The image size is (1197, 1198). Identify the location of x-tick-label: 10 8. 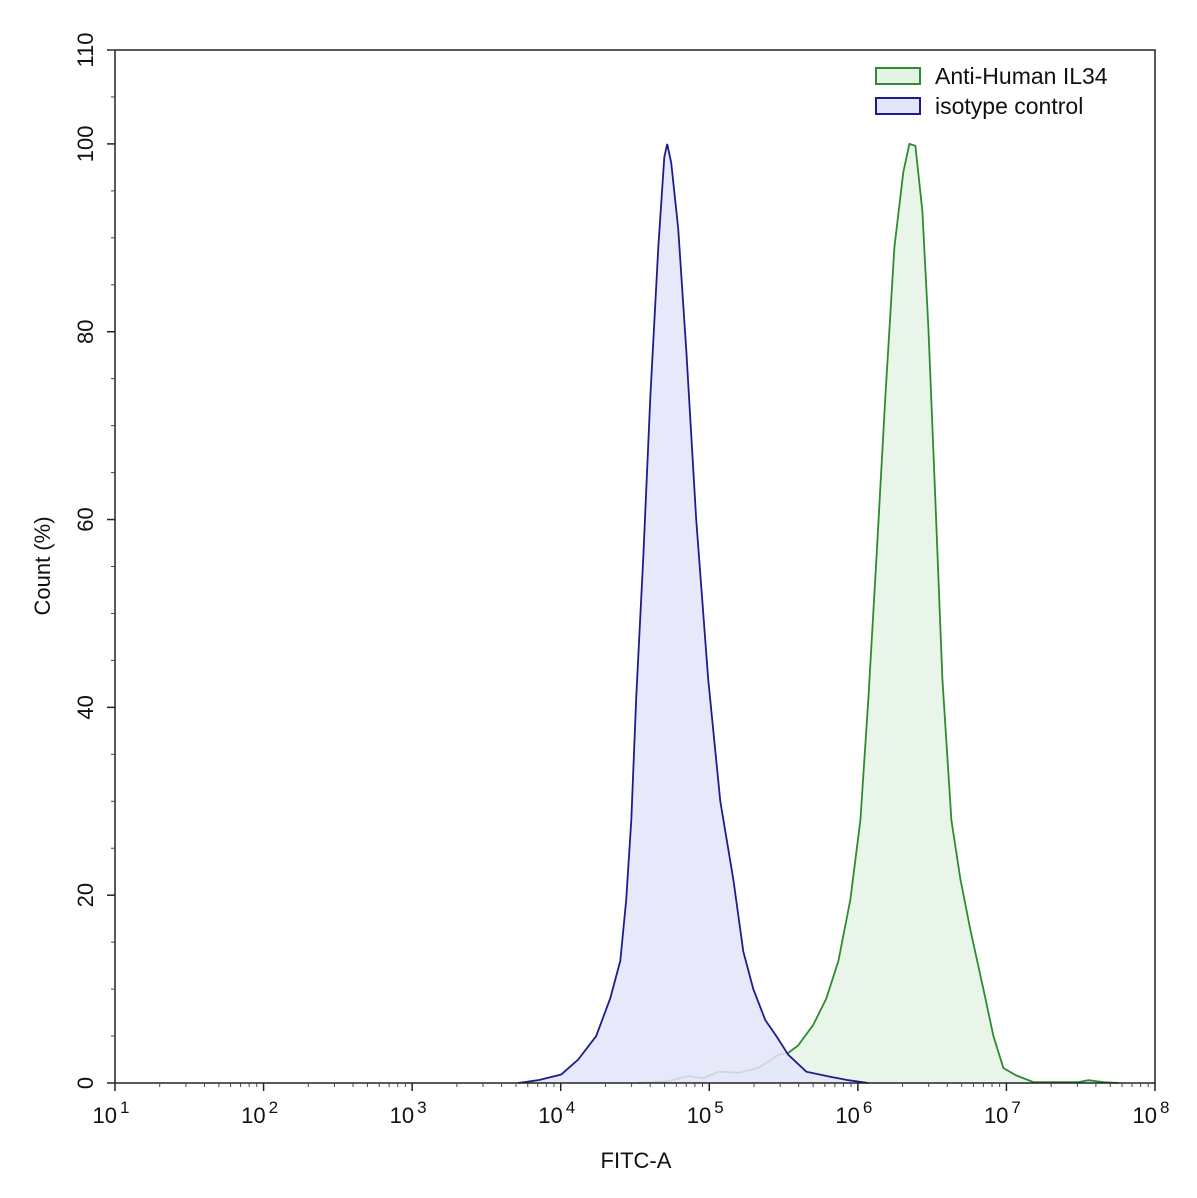
(1151, 1113).